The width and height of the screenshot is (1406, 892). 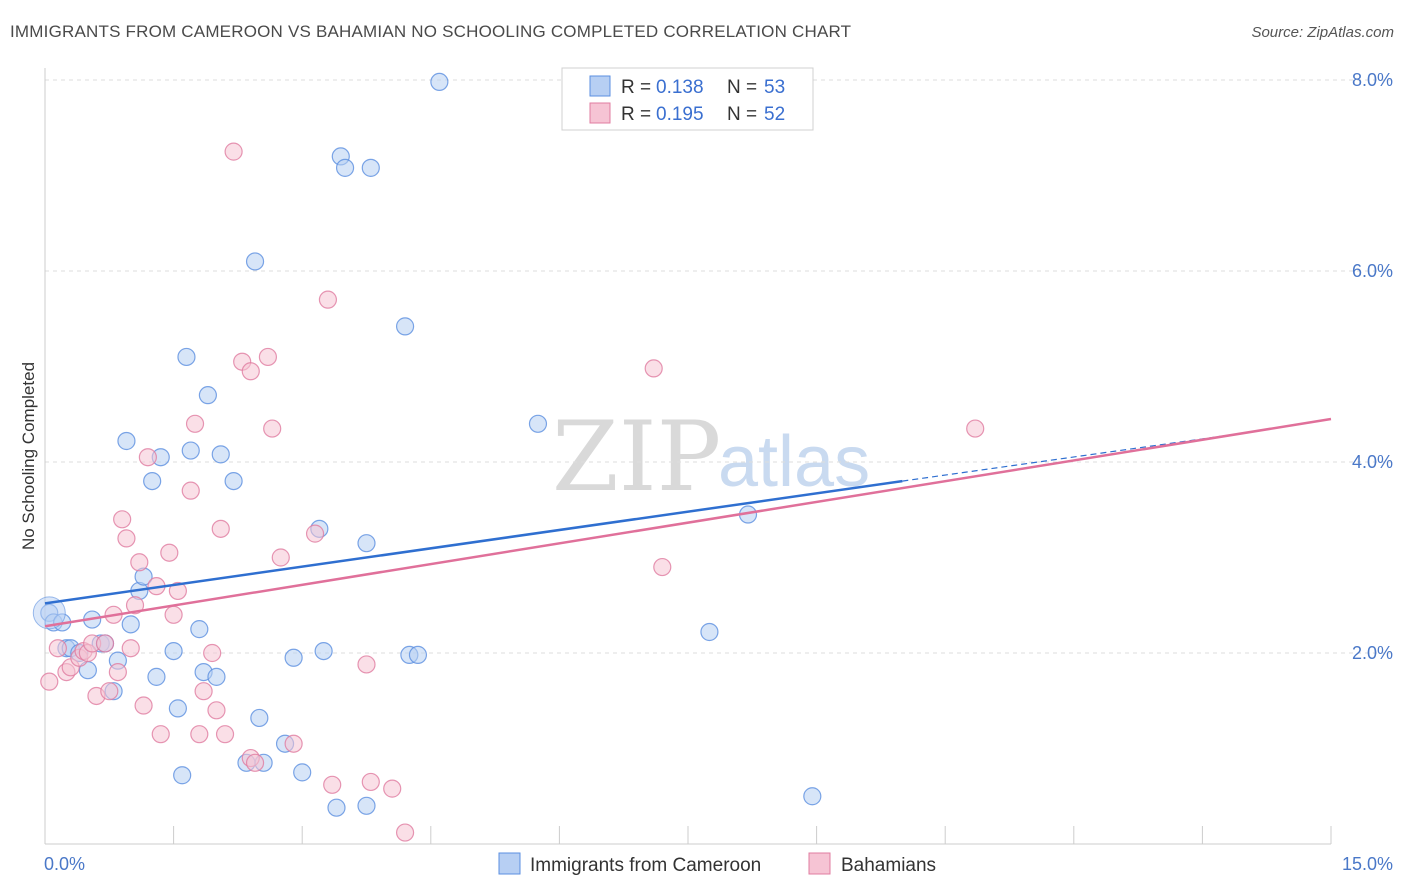 I want to click on series-legend-swatch-cameroon, so click(x=509, y=863).